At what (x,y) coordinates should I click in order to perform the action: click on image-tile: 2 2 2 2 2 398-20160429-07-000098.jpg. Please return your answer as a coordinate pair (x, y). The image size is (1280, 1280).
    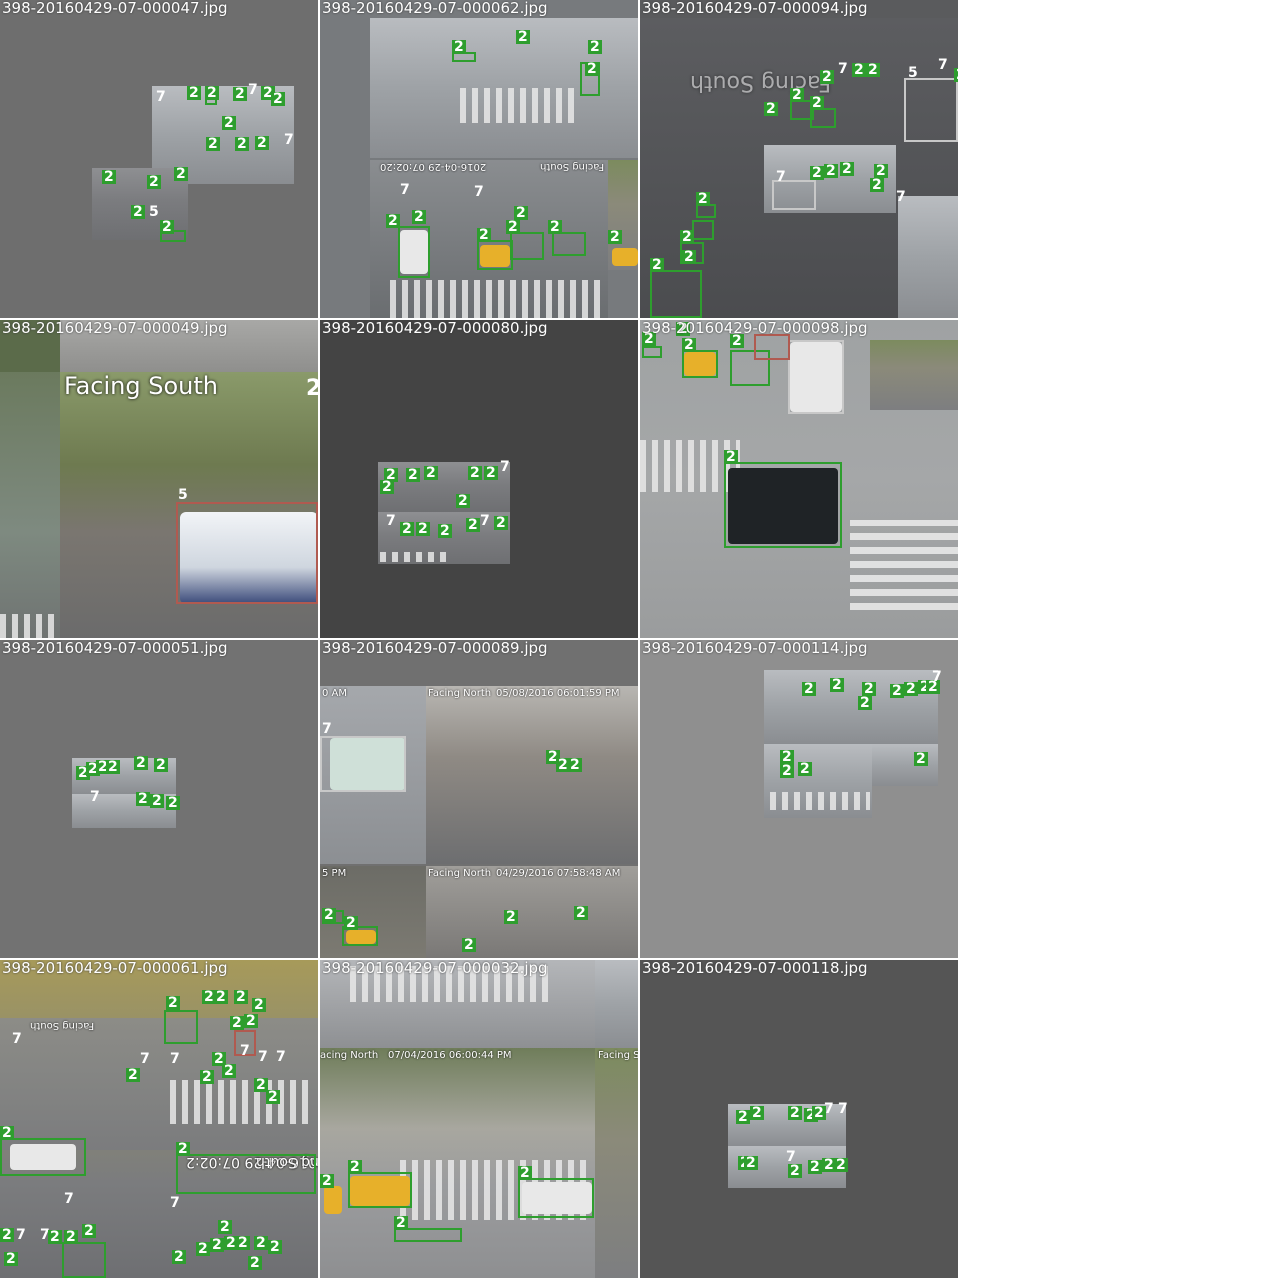
    Looking at the image, I should click on (799, 479).